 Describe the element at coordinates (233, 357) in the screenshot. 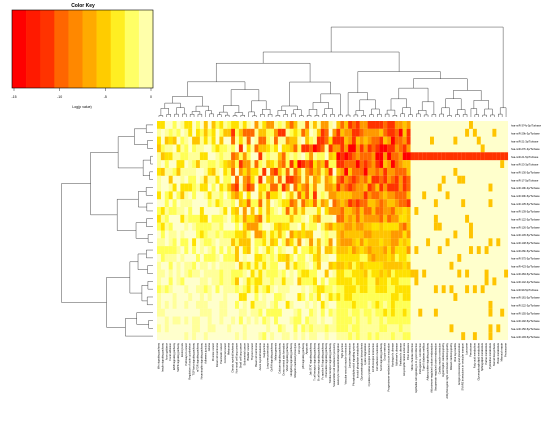

I see `column-label: Chronic myeloid leukemia` at that location.